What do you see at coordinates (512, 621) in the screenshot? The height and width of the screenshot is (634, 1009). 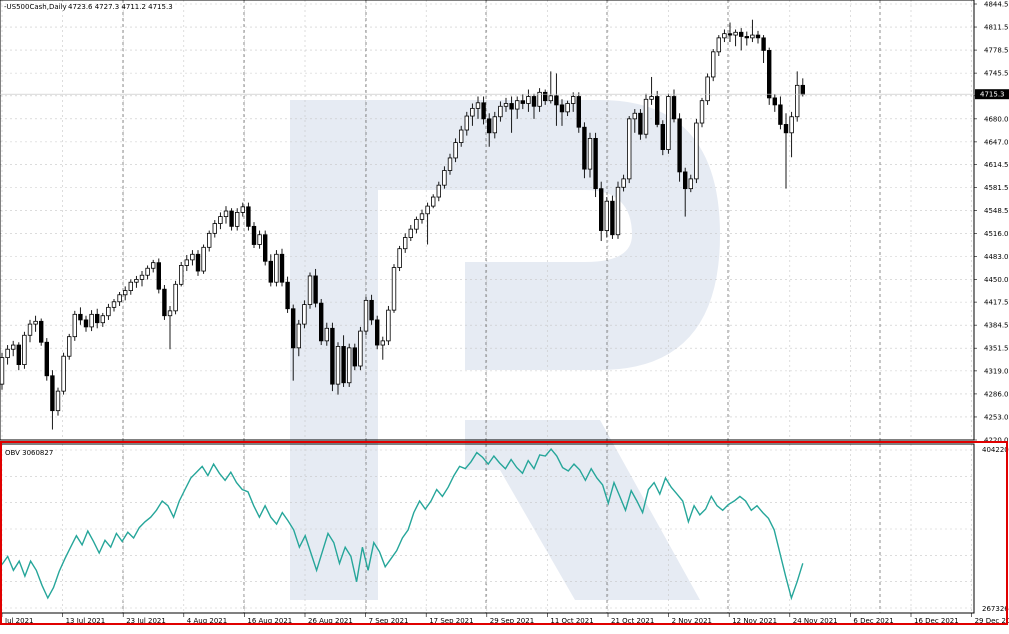 I see `time-axis-label: 29 Sep 2021` at bounding box center [512, 621].